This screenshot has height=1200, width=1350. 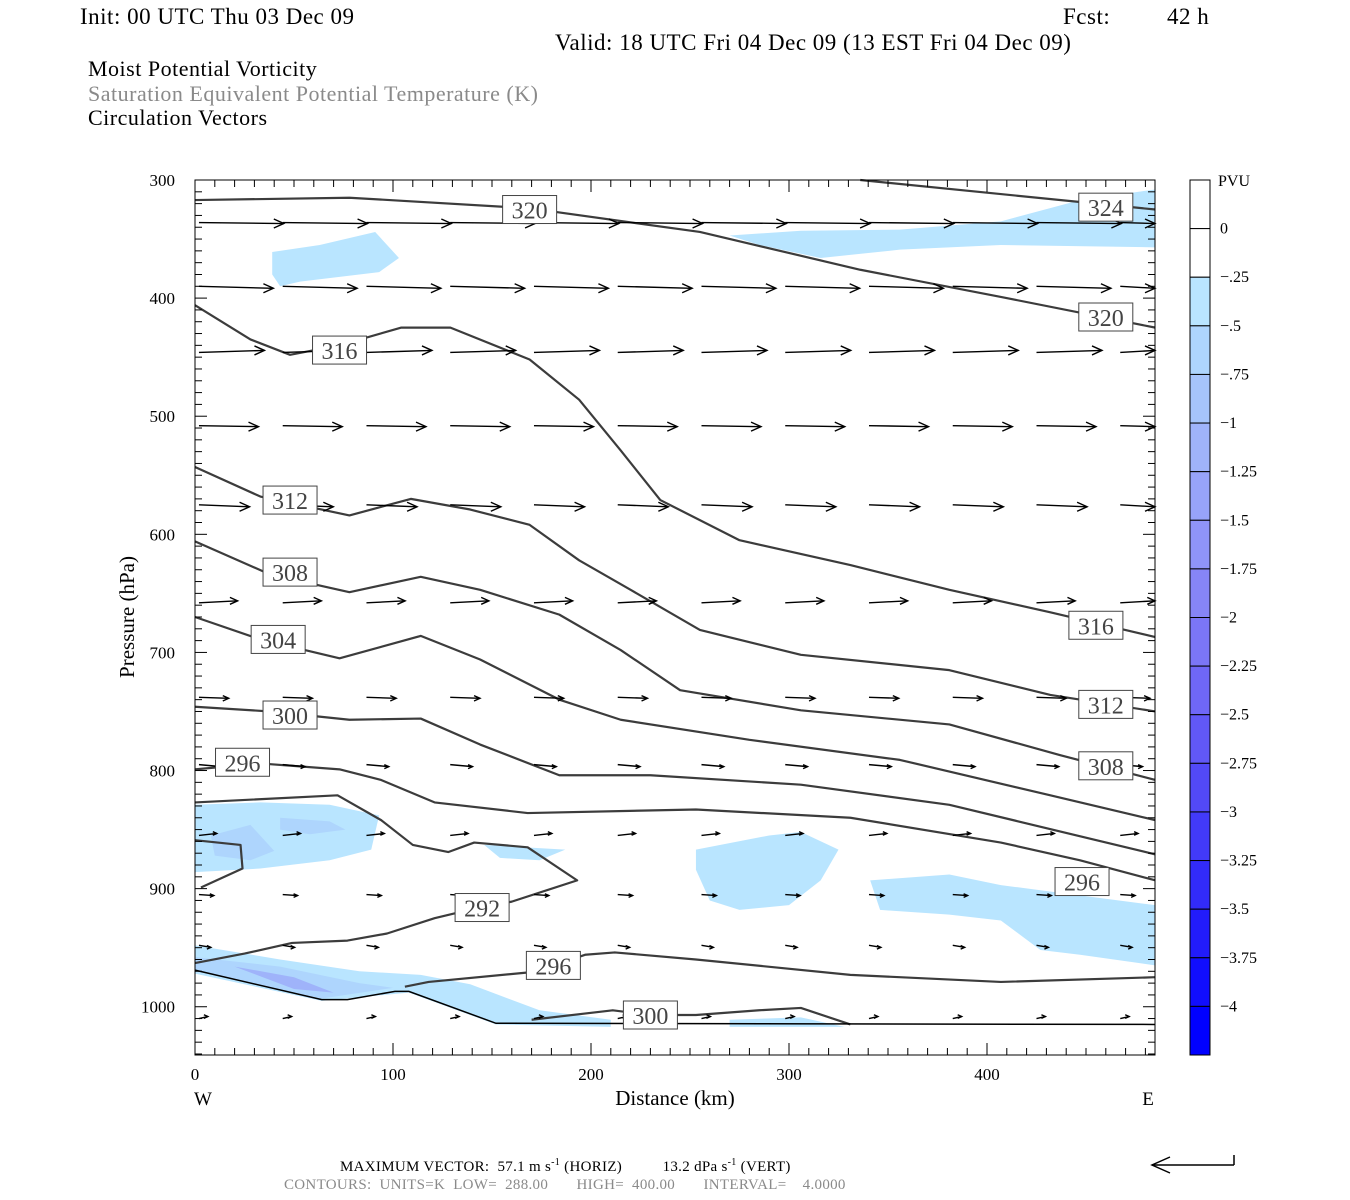 I want to click on x-tick-label: 400, so click(x=987, y=1074).